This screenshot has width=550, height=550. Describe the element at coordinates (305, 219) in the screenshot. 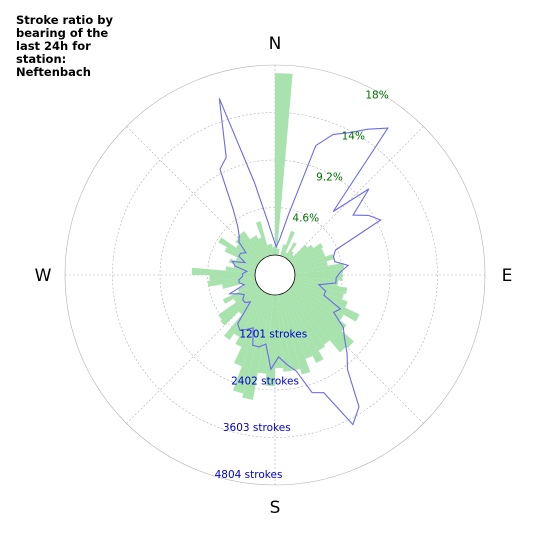

I see `ratio-tick-label: 4.6%` at that location.